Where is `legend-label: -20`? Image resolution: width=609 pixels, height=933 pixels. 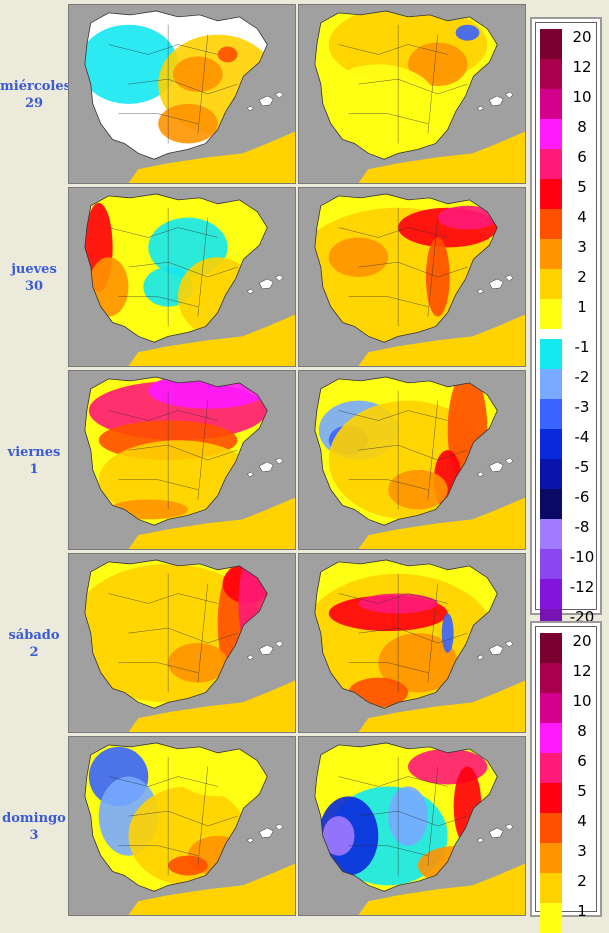 legend-label: -20 is located at coordinates (582, 617).